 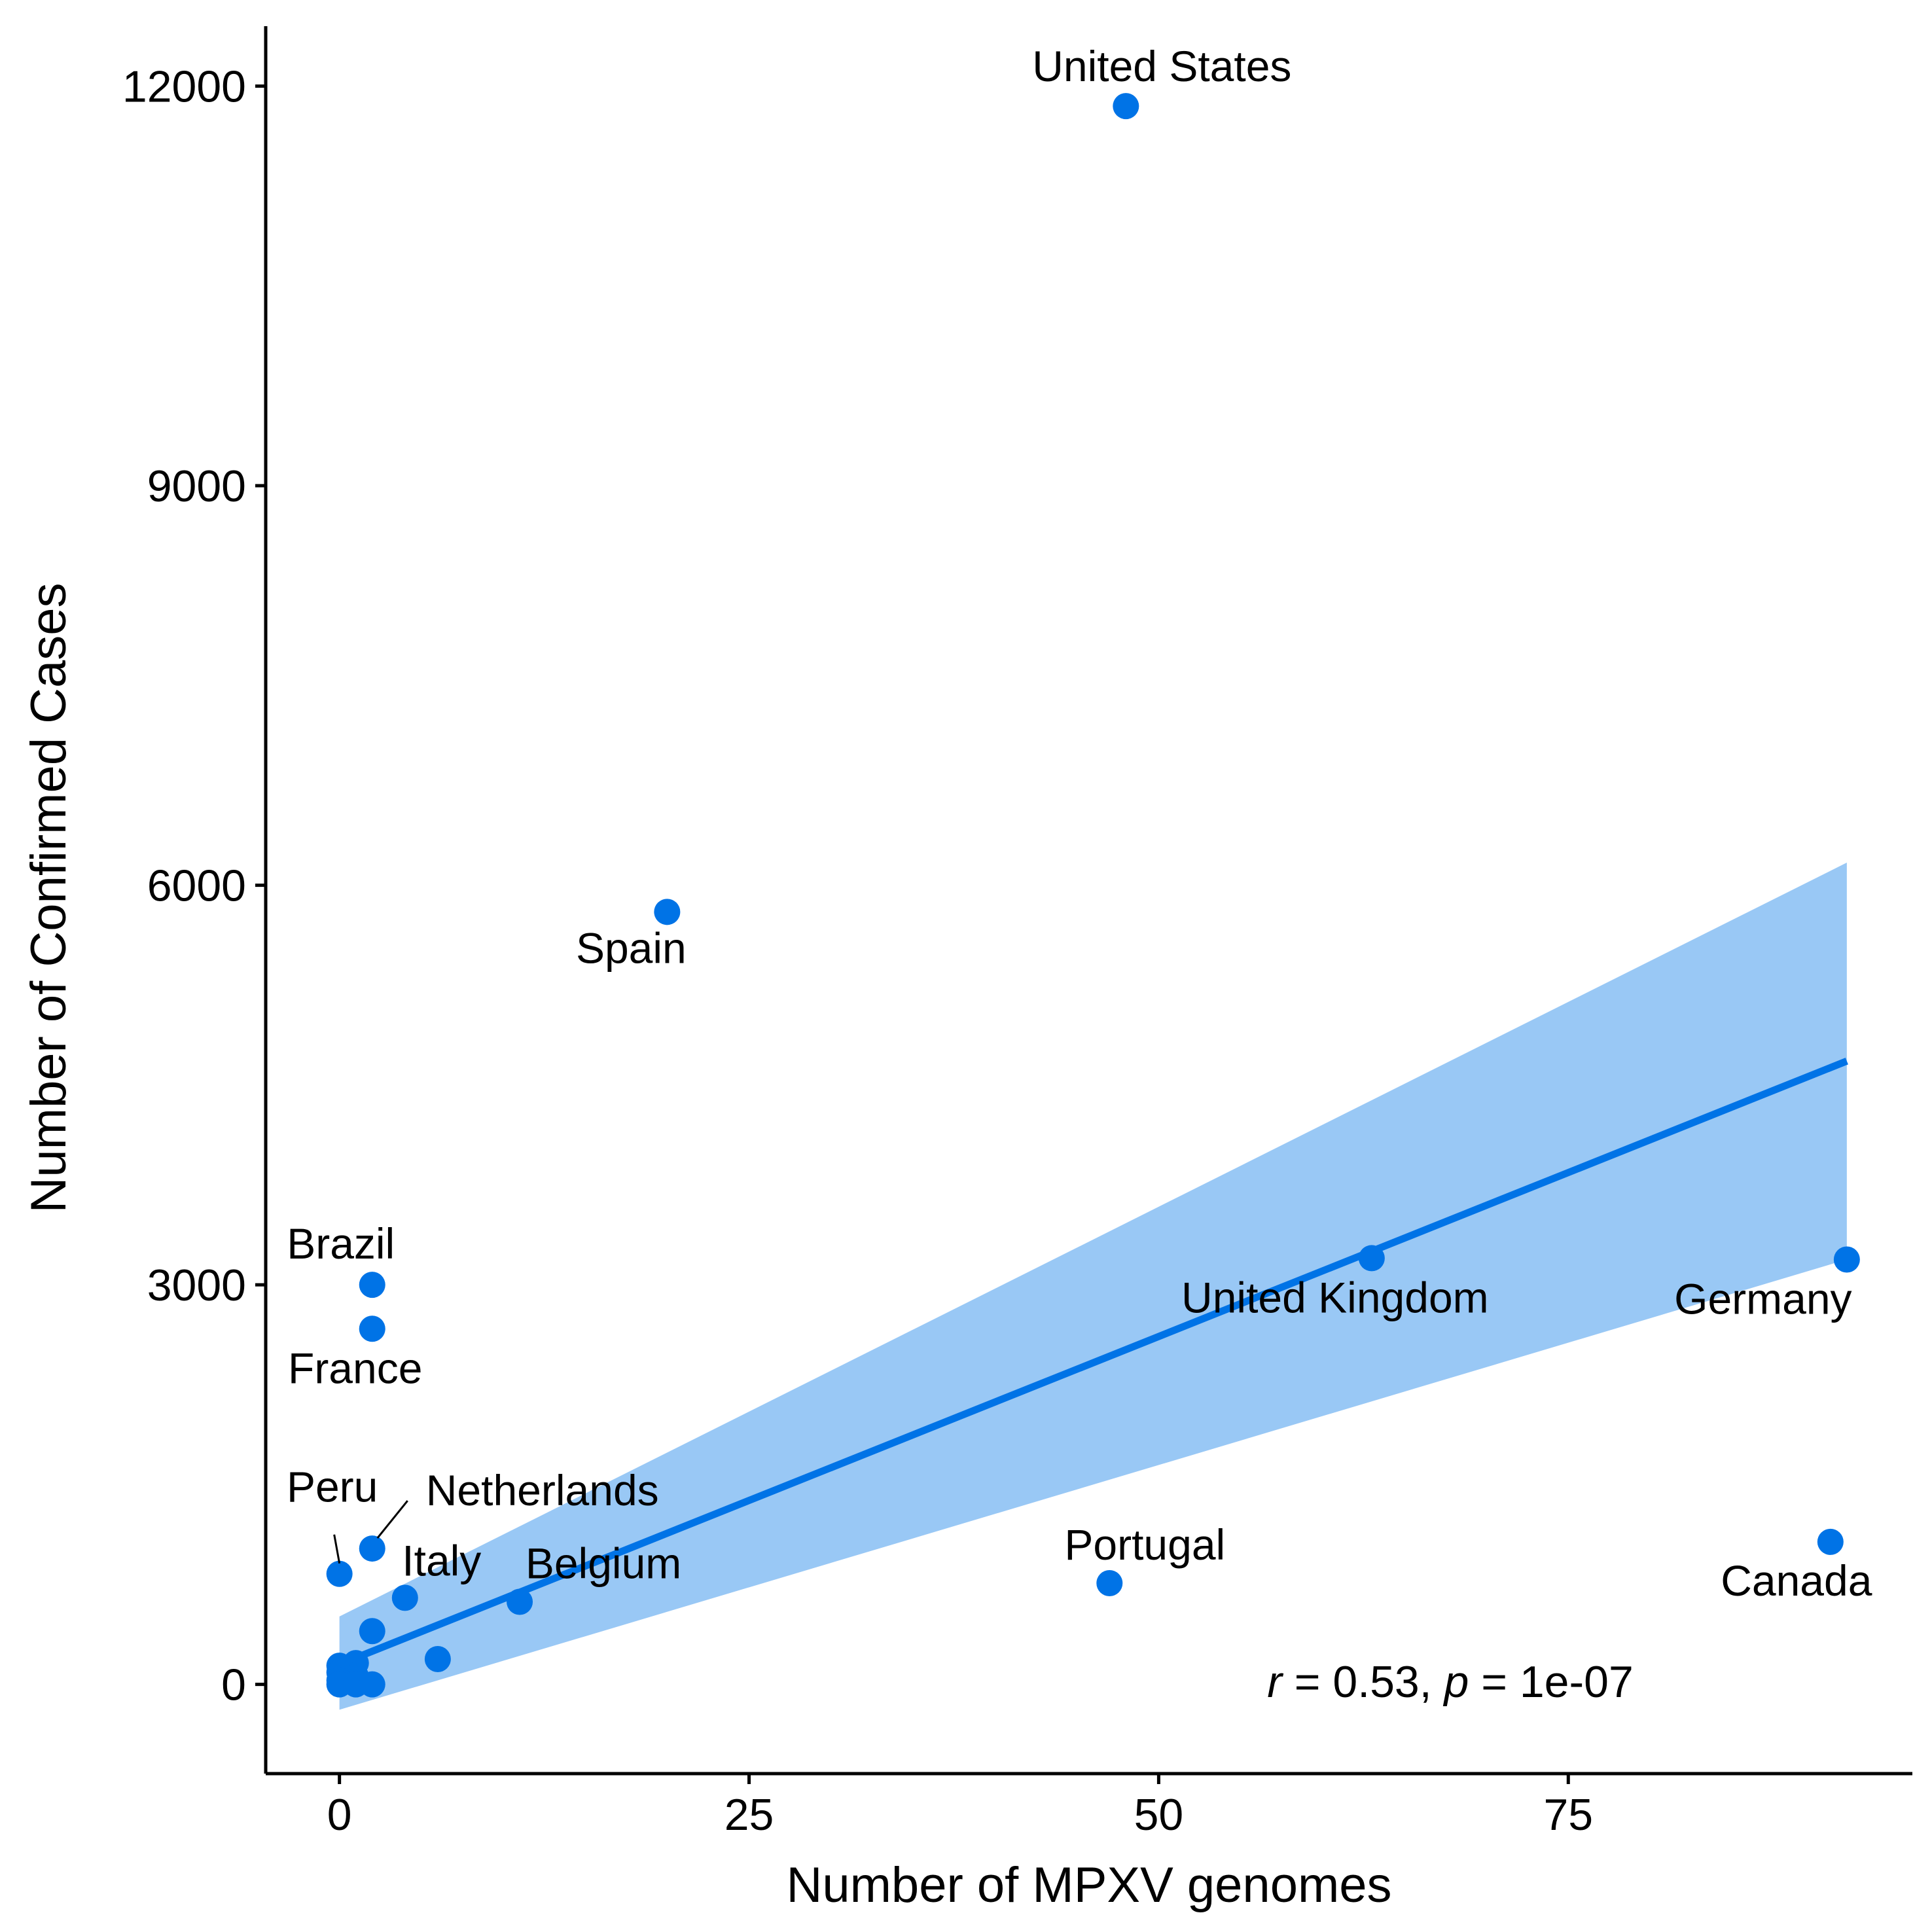 I want to click on y-tick-label: 6000, so click(x=196, y=886).